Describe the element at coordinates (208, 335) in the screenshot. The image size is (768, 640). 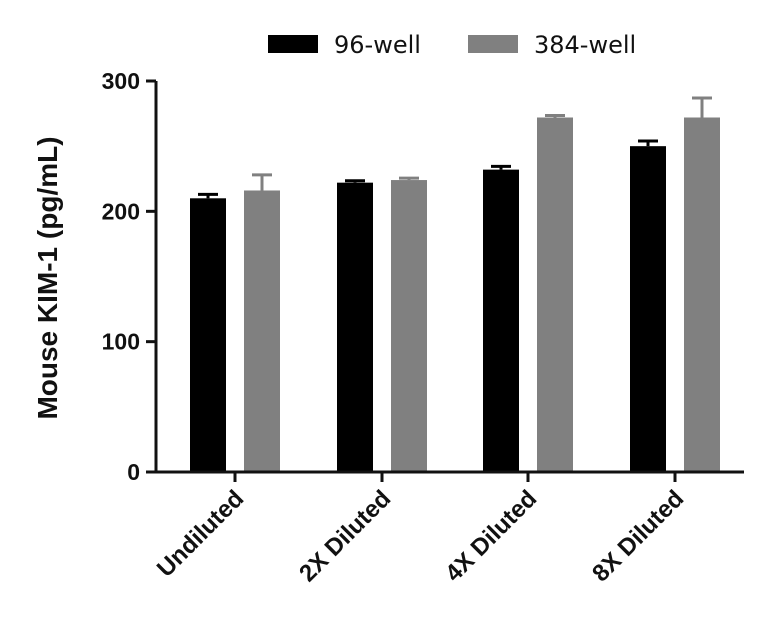
I see `bar-96-well-undiluted` at that location.